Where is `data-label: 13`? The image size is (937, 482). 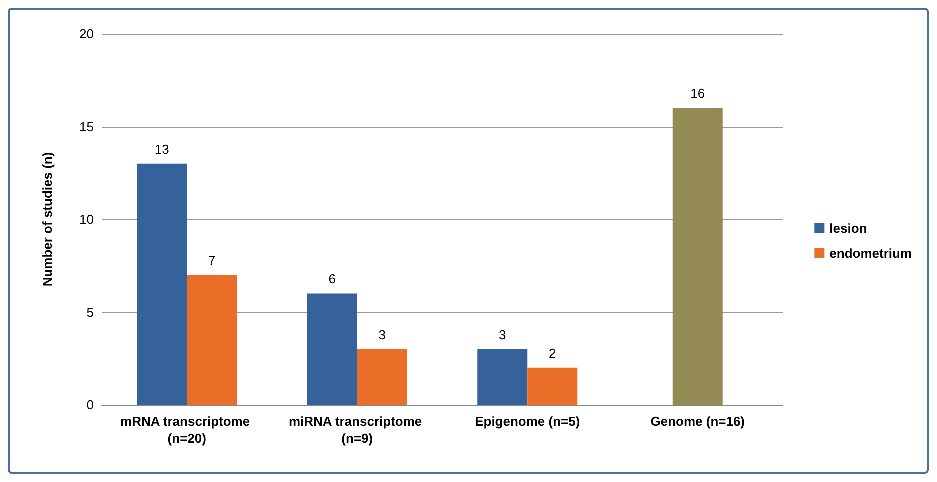 data-label: 13 is located at coordinates (162, 149).